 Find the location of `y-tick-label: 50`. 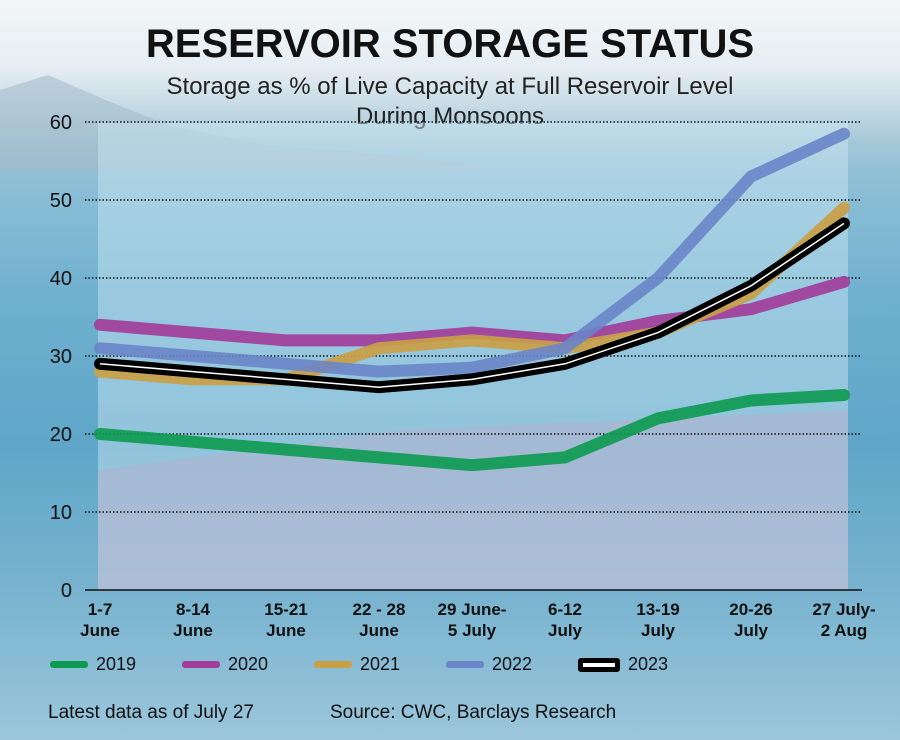

y-tick-label: 50 is located at coordinates (61, 201).